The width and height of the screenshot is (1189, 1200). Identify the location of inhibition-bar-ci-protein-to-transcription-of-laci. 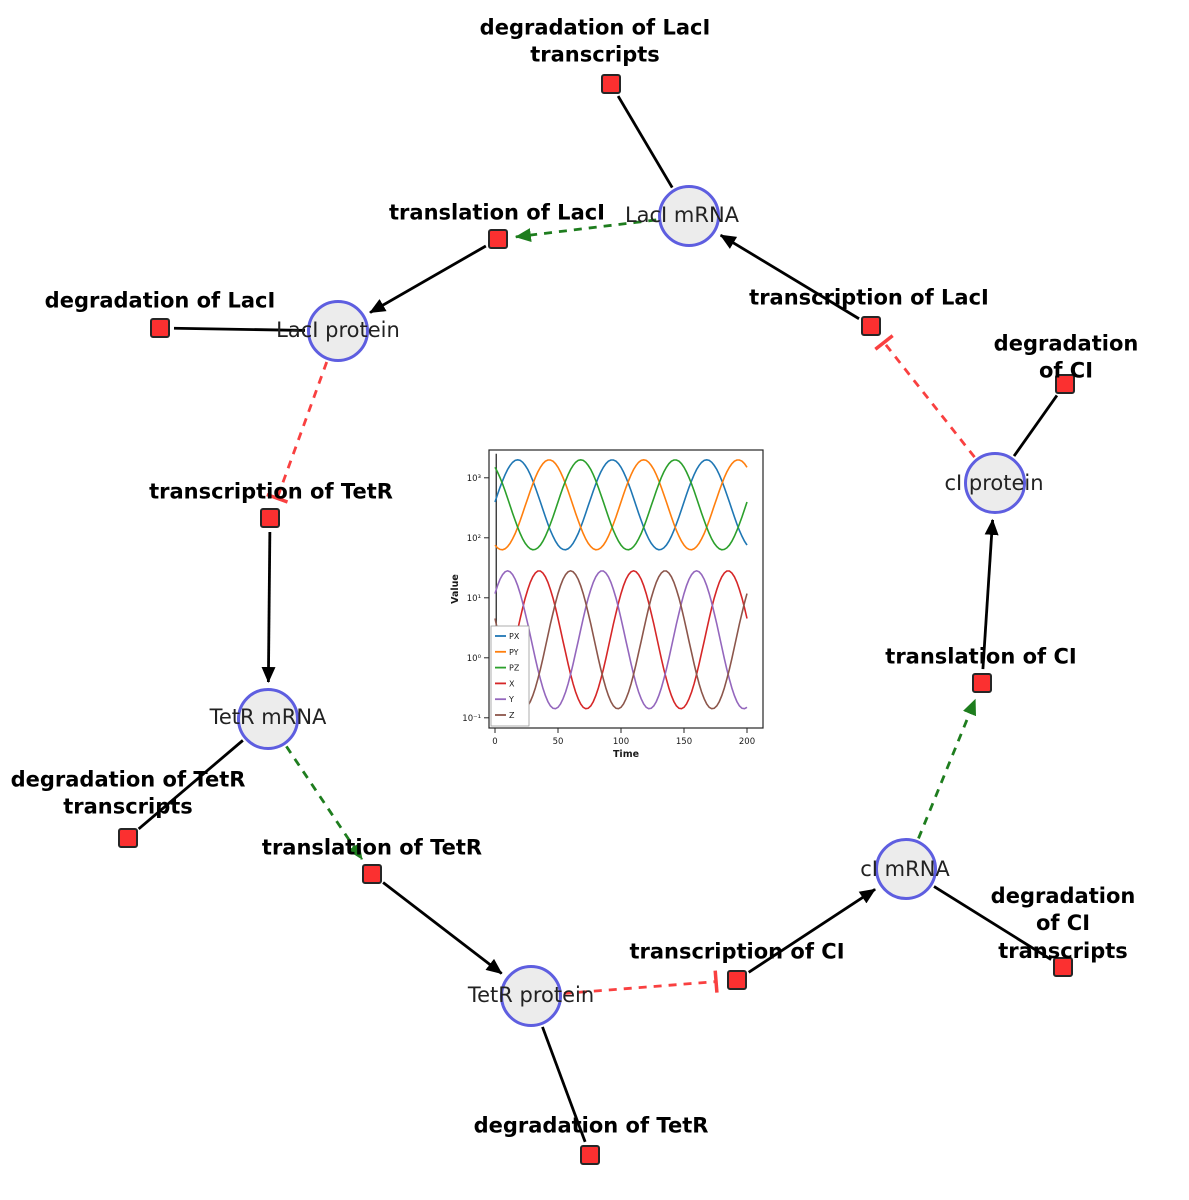
(884, 342).